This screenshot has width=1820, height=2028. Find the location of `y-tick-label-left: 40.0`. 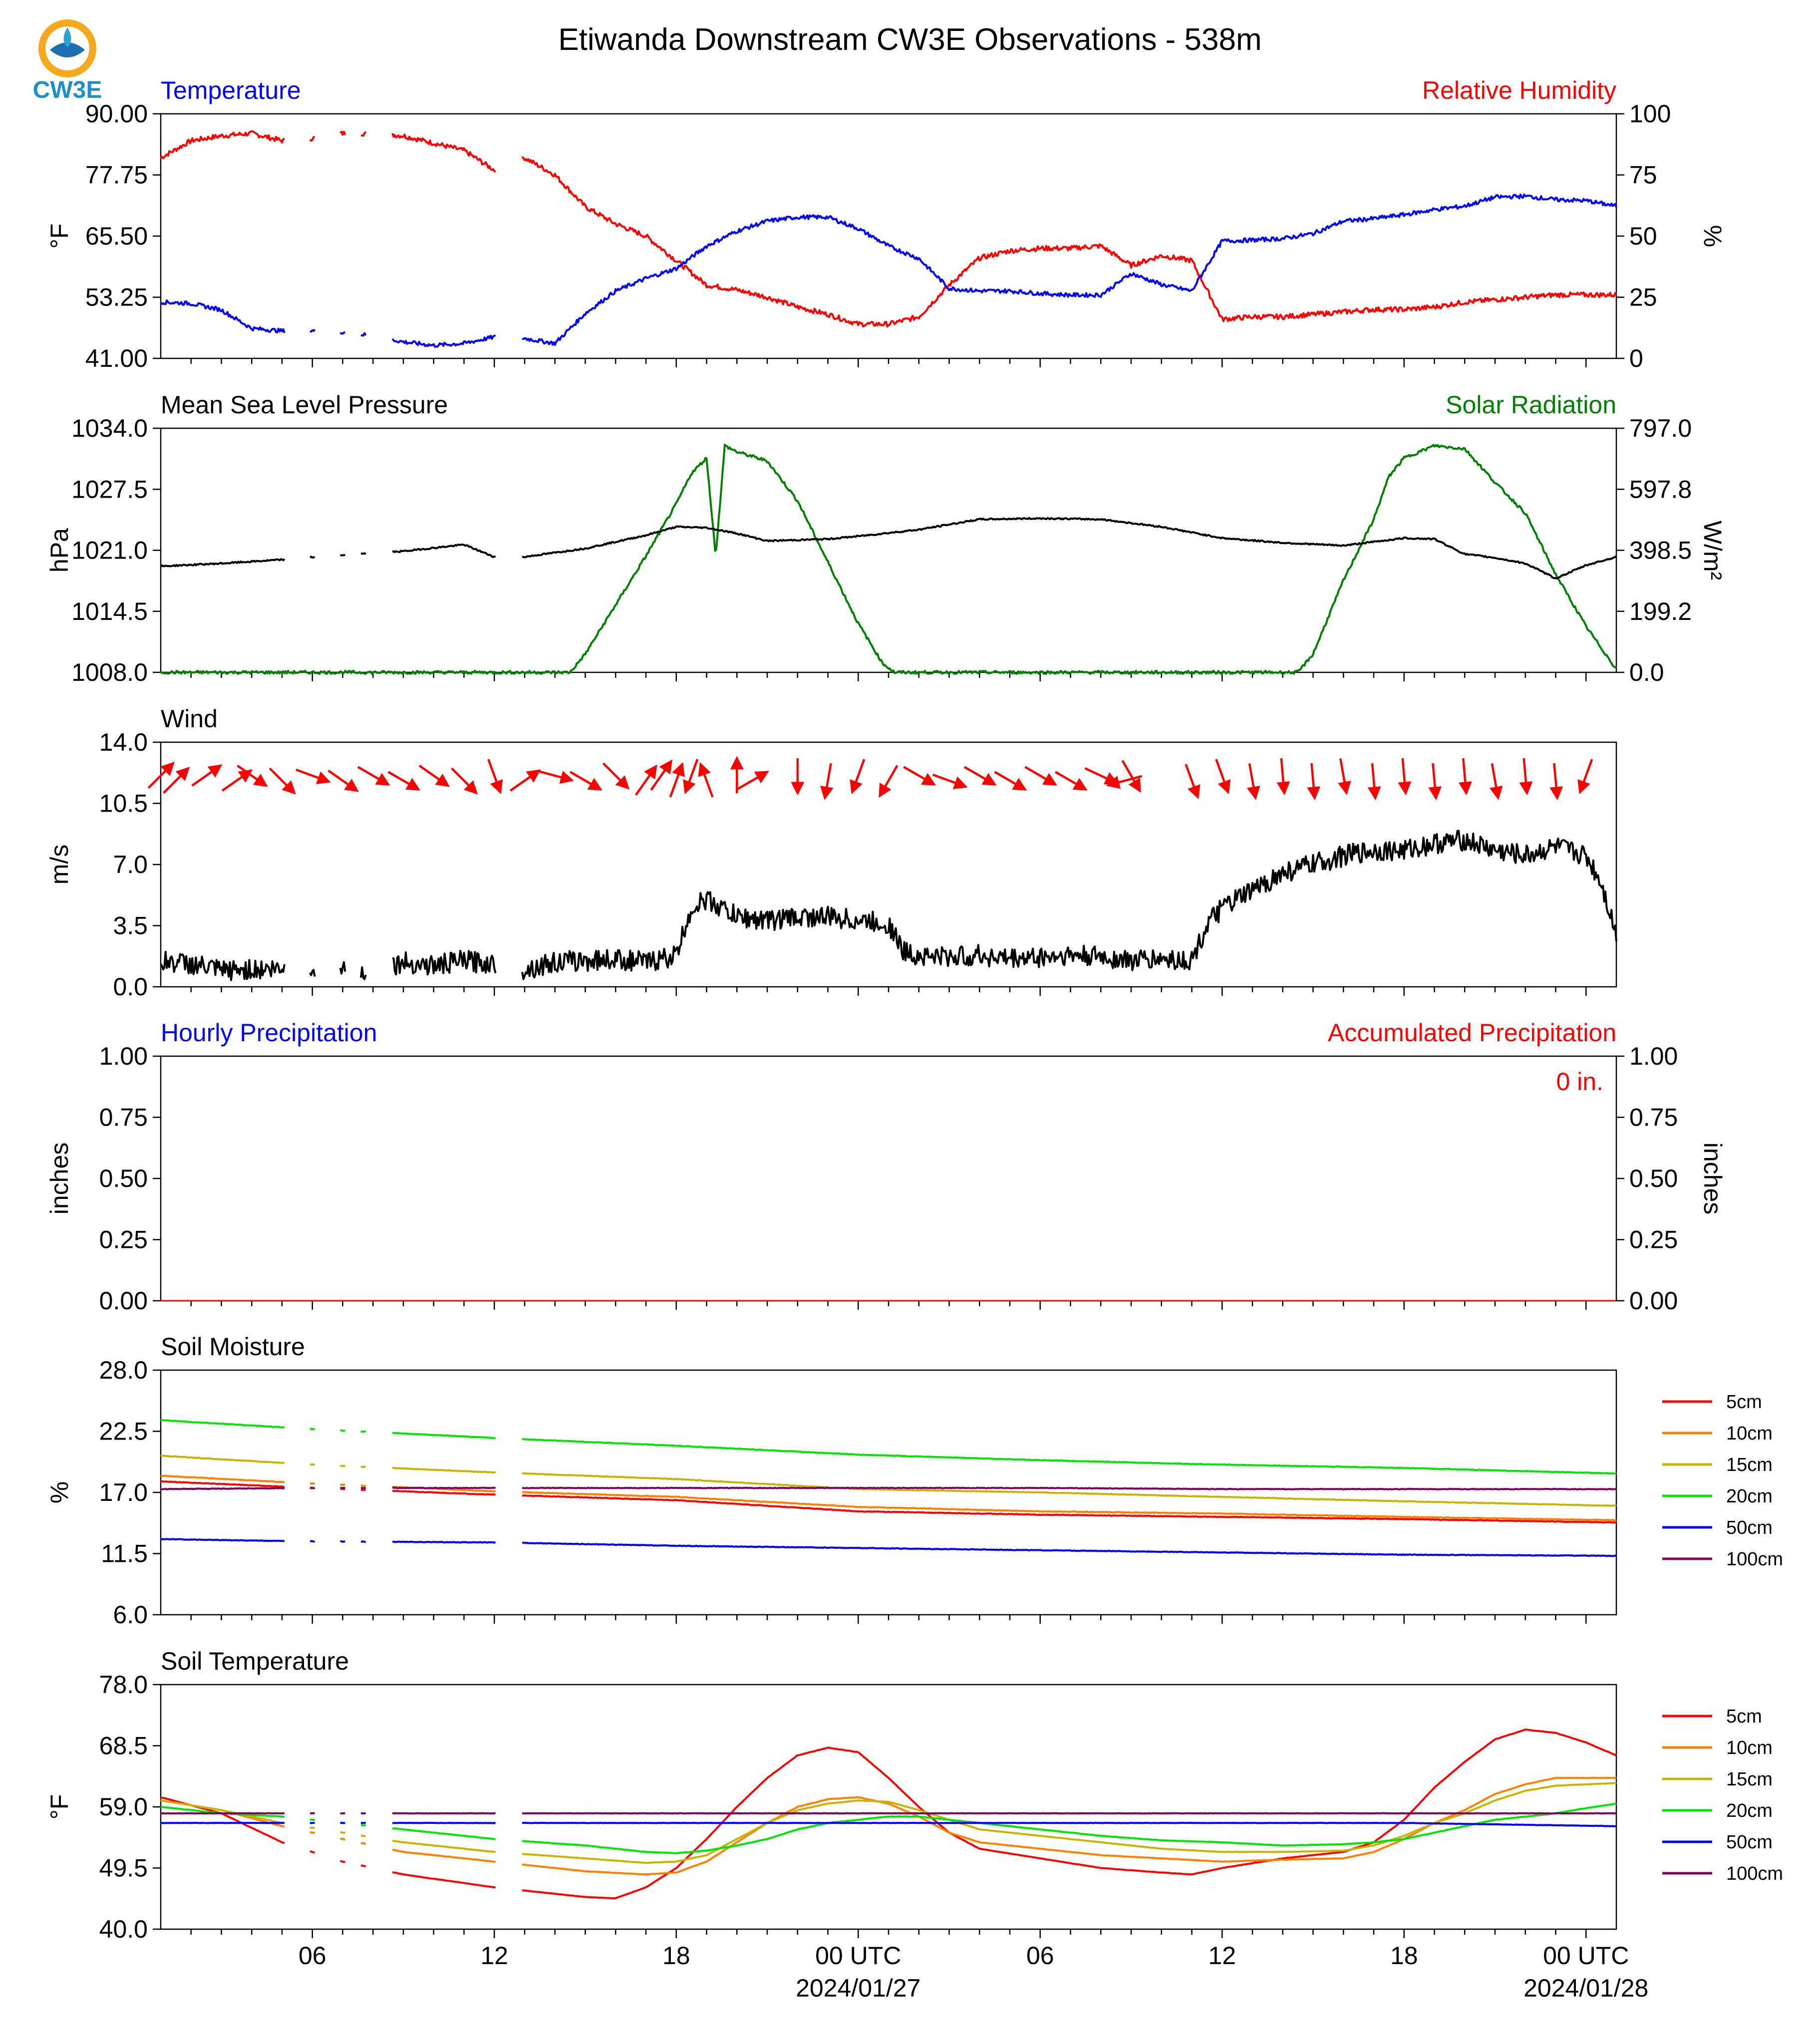

y-tick-label-left: 40.0 is located at coordinates (123, 1929).